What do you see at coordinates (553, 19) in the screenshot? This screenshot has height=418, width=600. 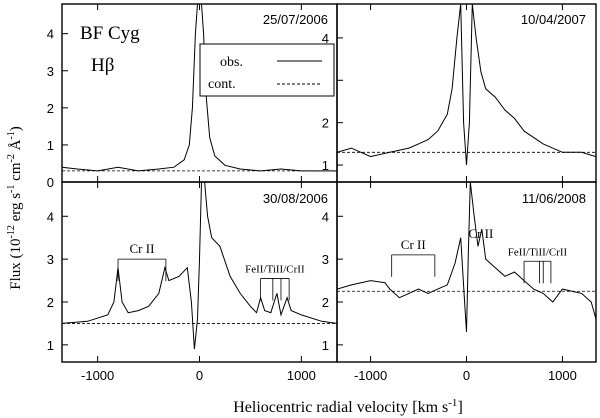 I see `panel-2-date: 10/04/2007` at bounding box center [553, 19].